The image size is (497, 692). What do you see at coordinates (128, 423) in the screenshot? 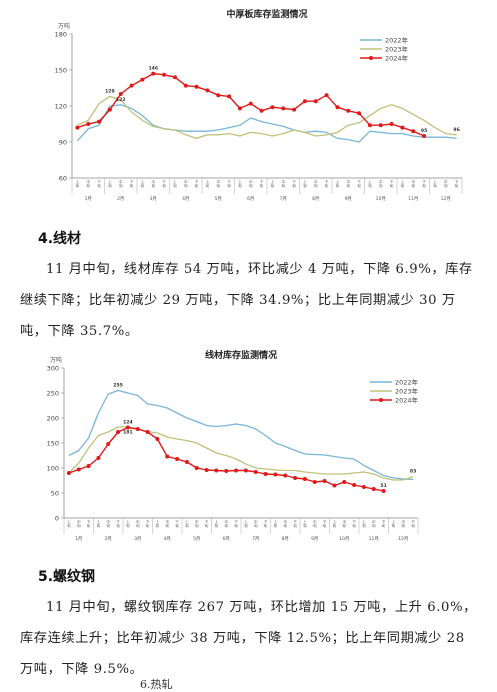
I see `data-label: 124` at bounding box center [128, 423].